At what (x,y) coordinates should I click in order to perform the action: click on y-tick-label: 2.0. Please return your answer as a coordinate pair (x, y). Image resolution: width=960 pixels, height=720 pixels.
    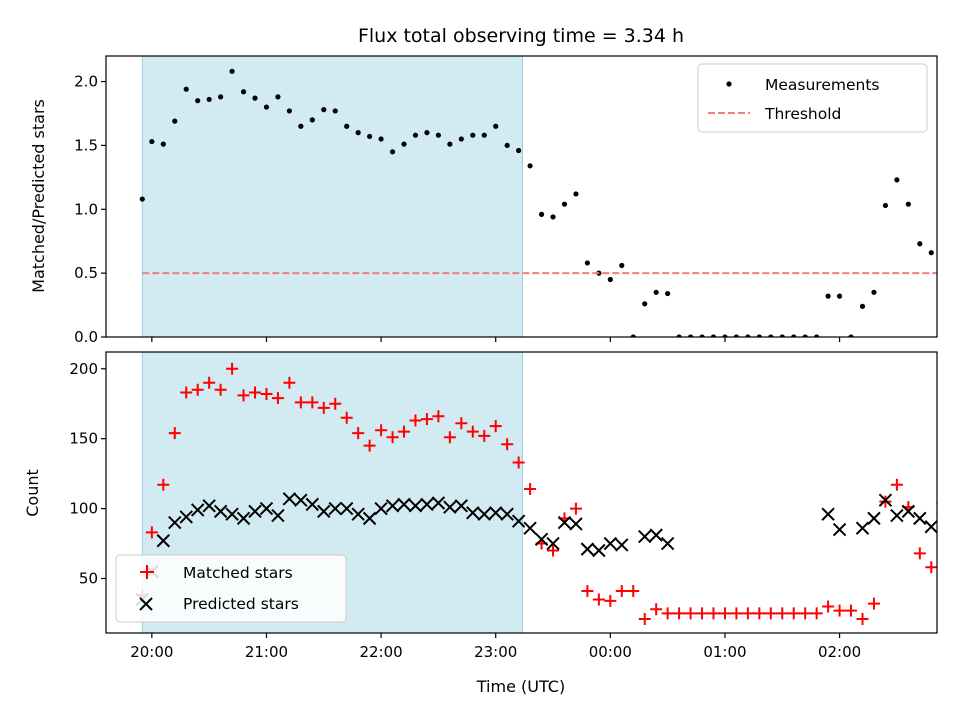
    Looking at the image, I should click on (86, 82).